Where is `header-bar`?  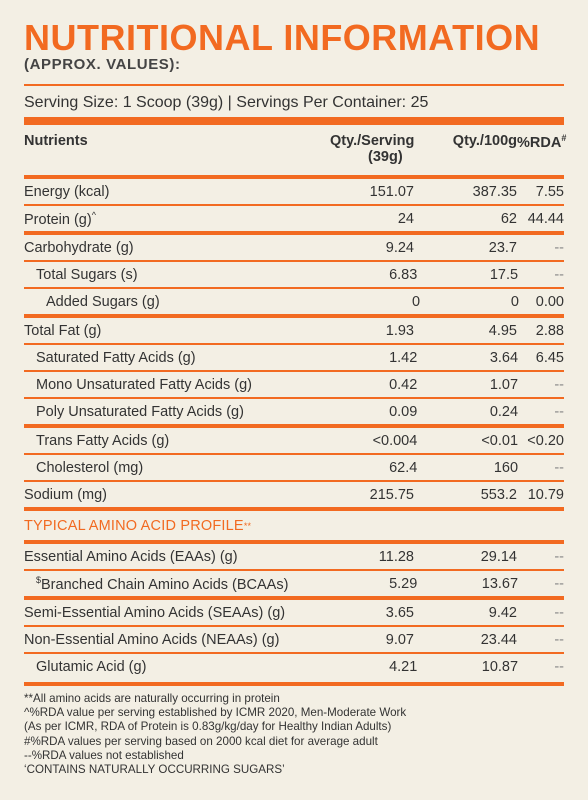
header-bar is located at coordinates (294, 121).